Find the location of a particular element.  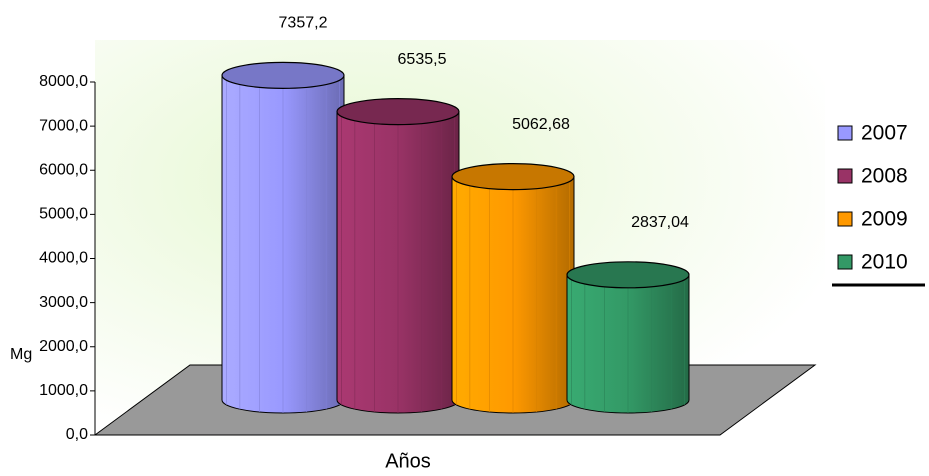

value-label: 5062,68 is located at coordinates (541, 124).